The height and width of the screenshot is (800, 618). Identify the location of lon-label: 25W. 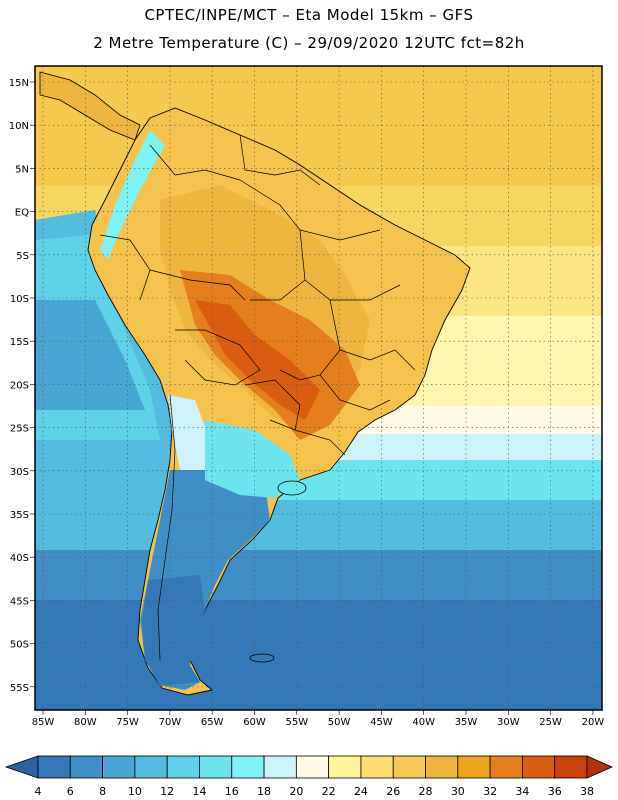
(550, 722).